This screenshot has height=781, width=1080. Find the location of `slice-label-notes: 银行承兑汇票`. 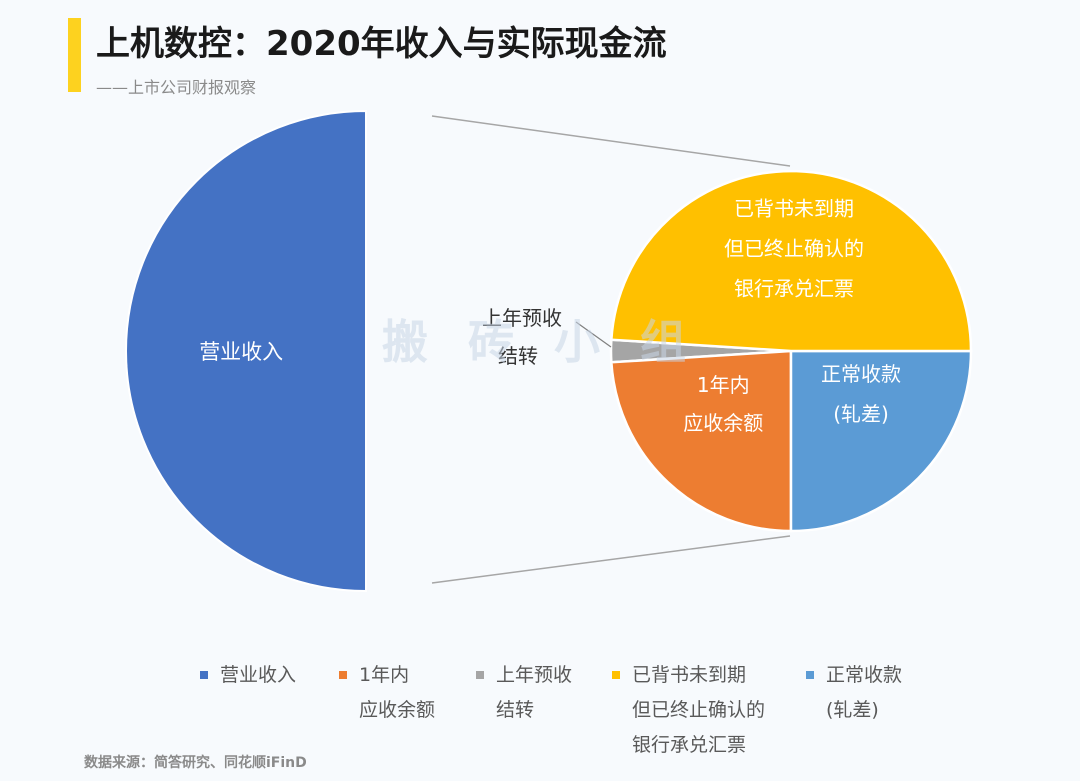

slice-label-notes: 银行承兑汇票 is located at coordinates (794, 289).